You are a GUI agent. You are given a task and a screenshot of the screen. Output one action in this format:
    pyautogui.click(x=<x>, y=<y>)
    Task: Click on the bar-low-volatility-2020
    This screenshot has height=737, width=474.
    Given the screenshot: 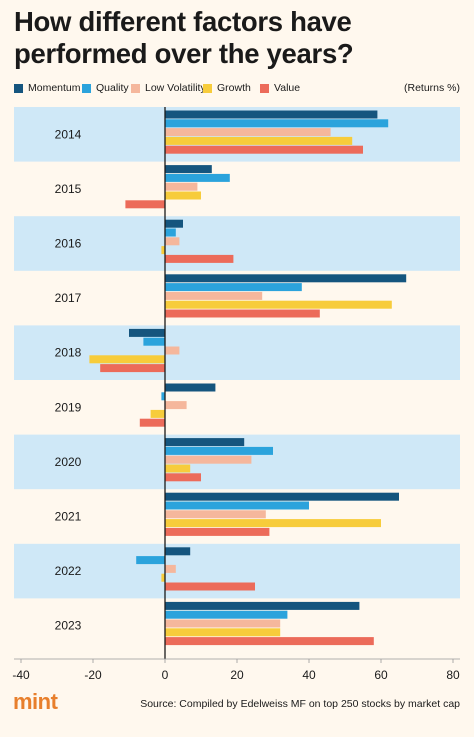 What is the action you would take?
    pyautogui.click(x=208, y=459)
    